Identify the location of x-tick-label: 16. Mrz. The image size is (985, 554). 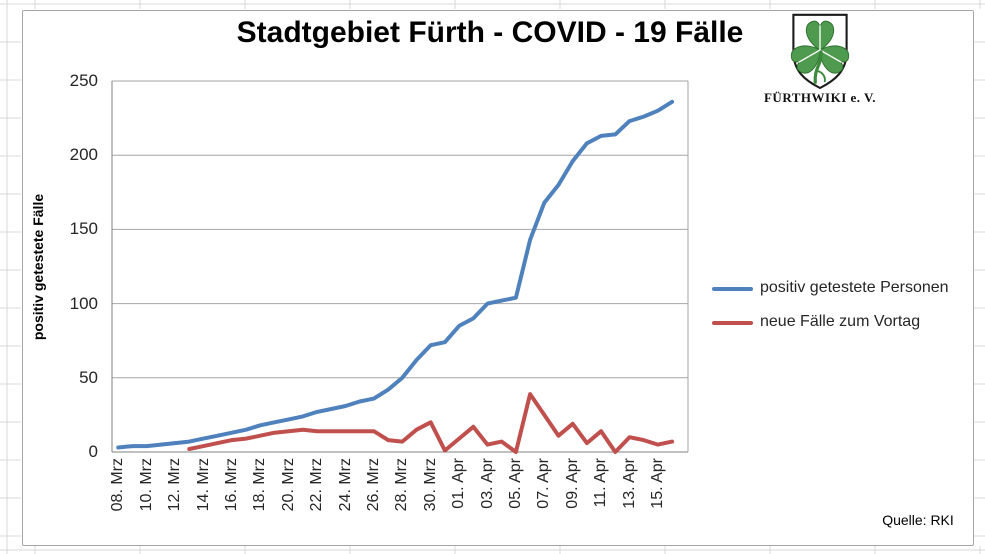
(231, 485).